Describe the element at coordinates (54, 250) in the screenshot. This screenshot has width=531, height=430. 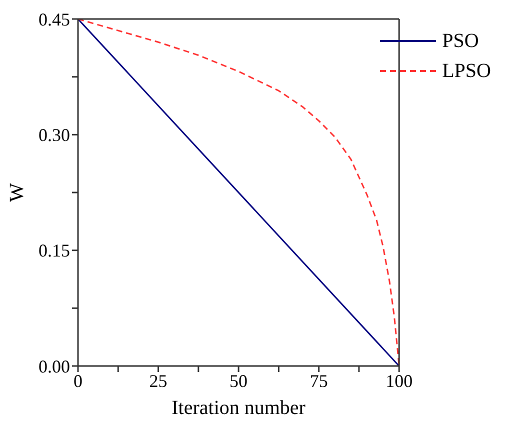
I see `y-tick-label: 0.15` at that location.